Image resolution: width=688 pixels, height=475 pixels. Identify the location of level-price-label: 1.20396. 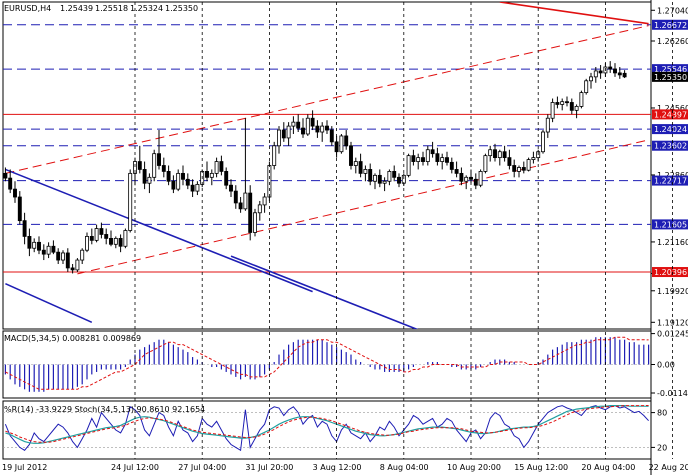
(670, 272).